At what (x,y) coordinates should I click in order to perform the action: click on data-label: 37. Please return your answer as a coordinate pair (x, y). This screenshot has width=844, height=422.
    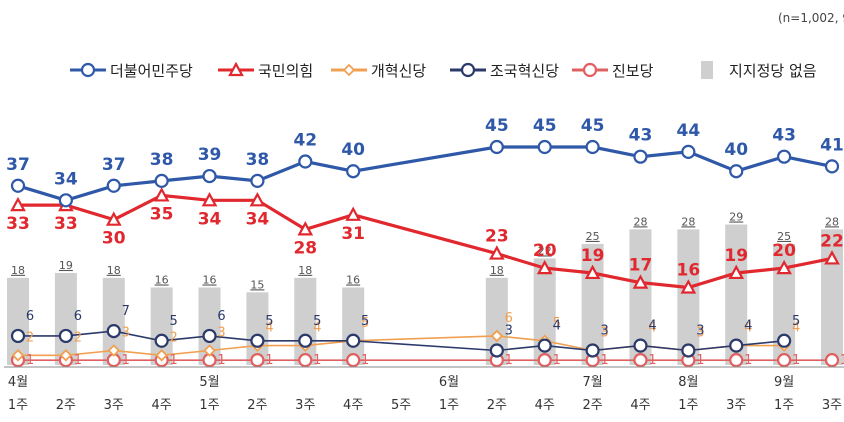
    Looking at the image, I should click on (114, 165).